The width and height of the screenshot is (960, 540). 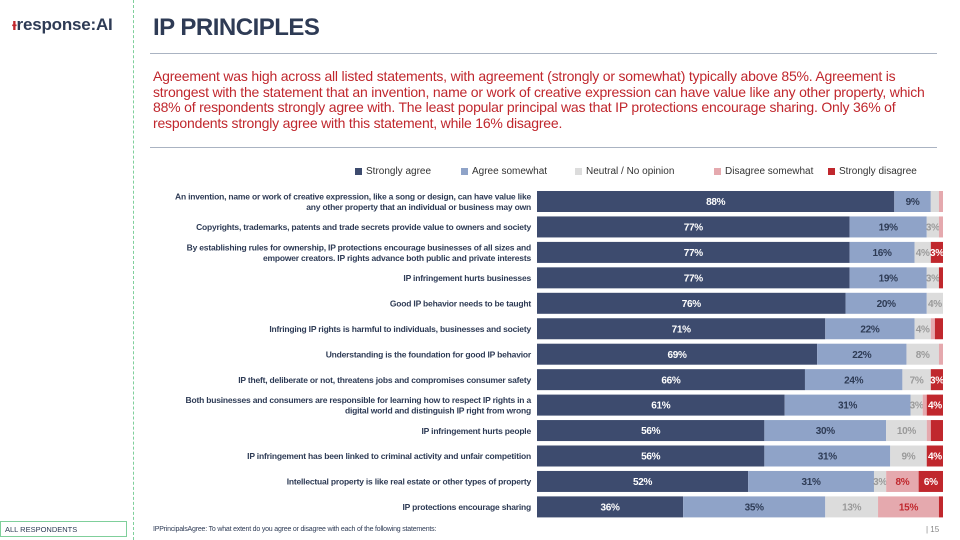 I want to click on data-label: 6%, so click(x=931, y=482).